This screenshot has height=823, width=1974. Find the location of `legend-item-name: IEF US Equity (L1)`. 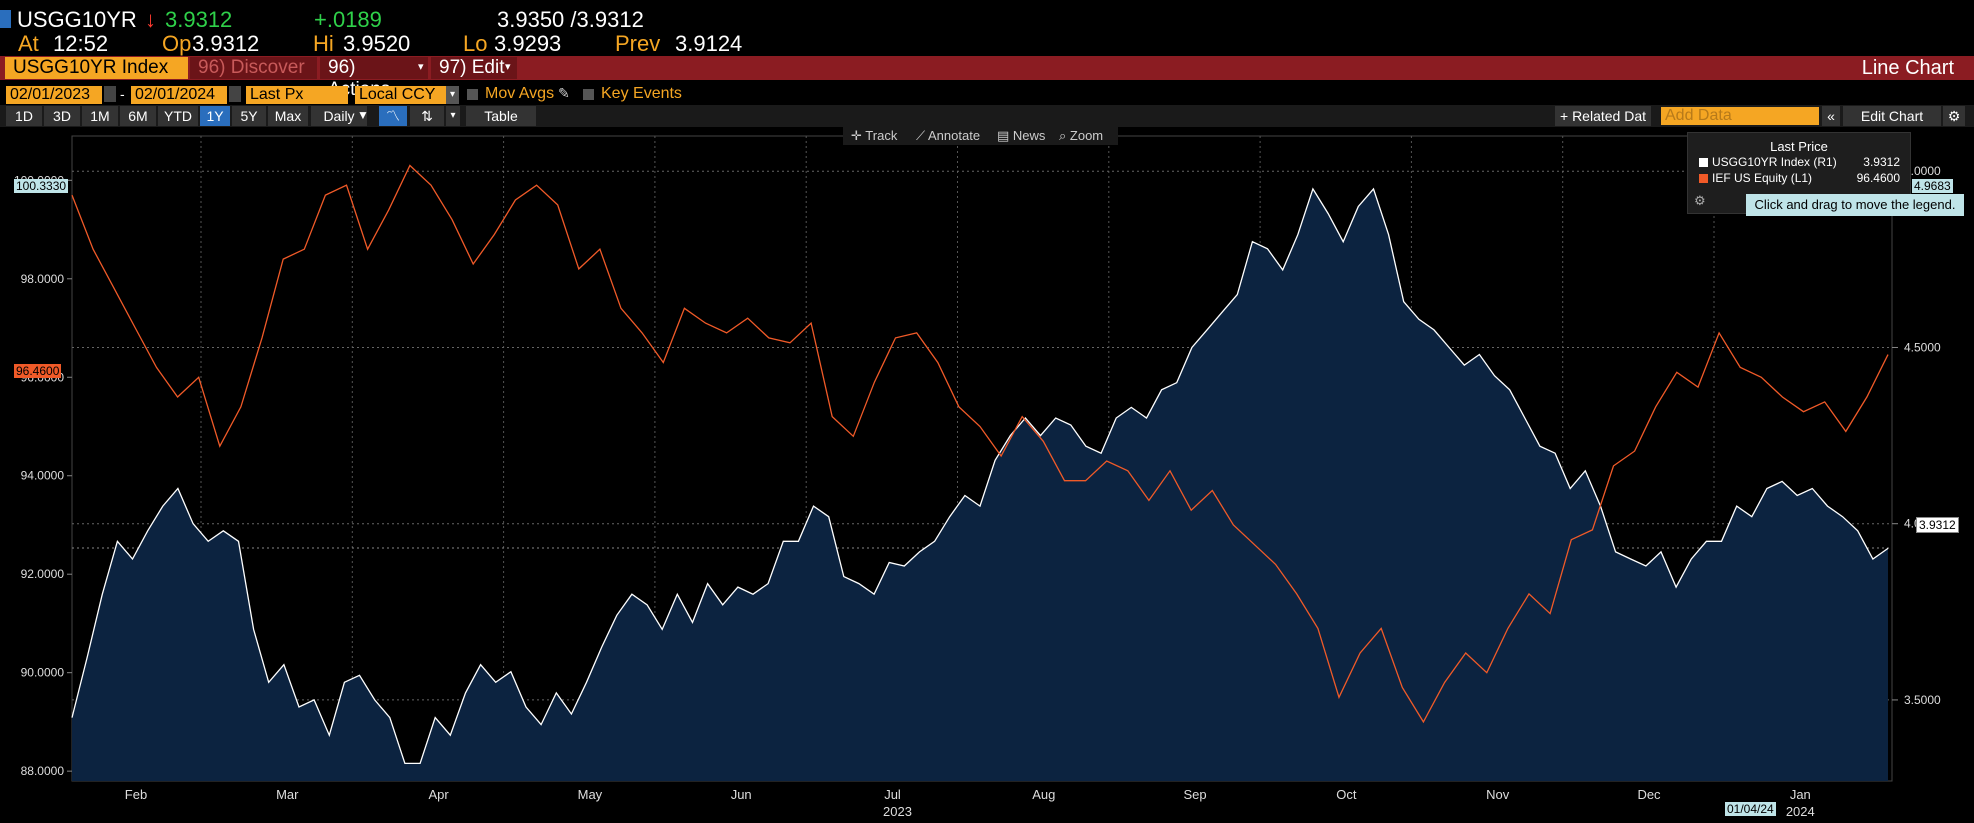

legend-item-name: IEF US Equity (L1) is located at coordinates (1762, 178).